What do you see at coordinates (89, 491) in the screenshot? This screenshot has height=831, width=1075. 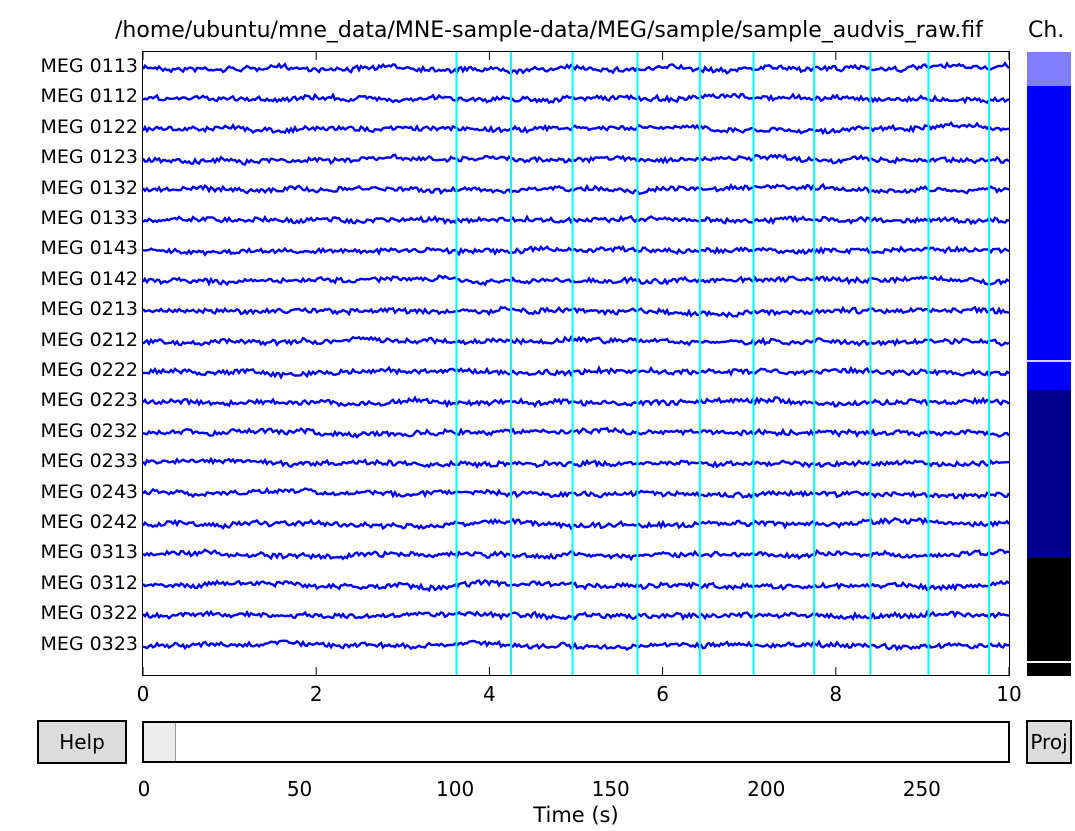 I see `channel-label: MEG 0243` at bounding box center [89, 491].